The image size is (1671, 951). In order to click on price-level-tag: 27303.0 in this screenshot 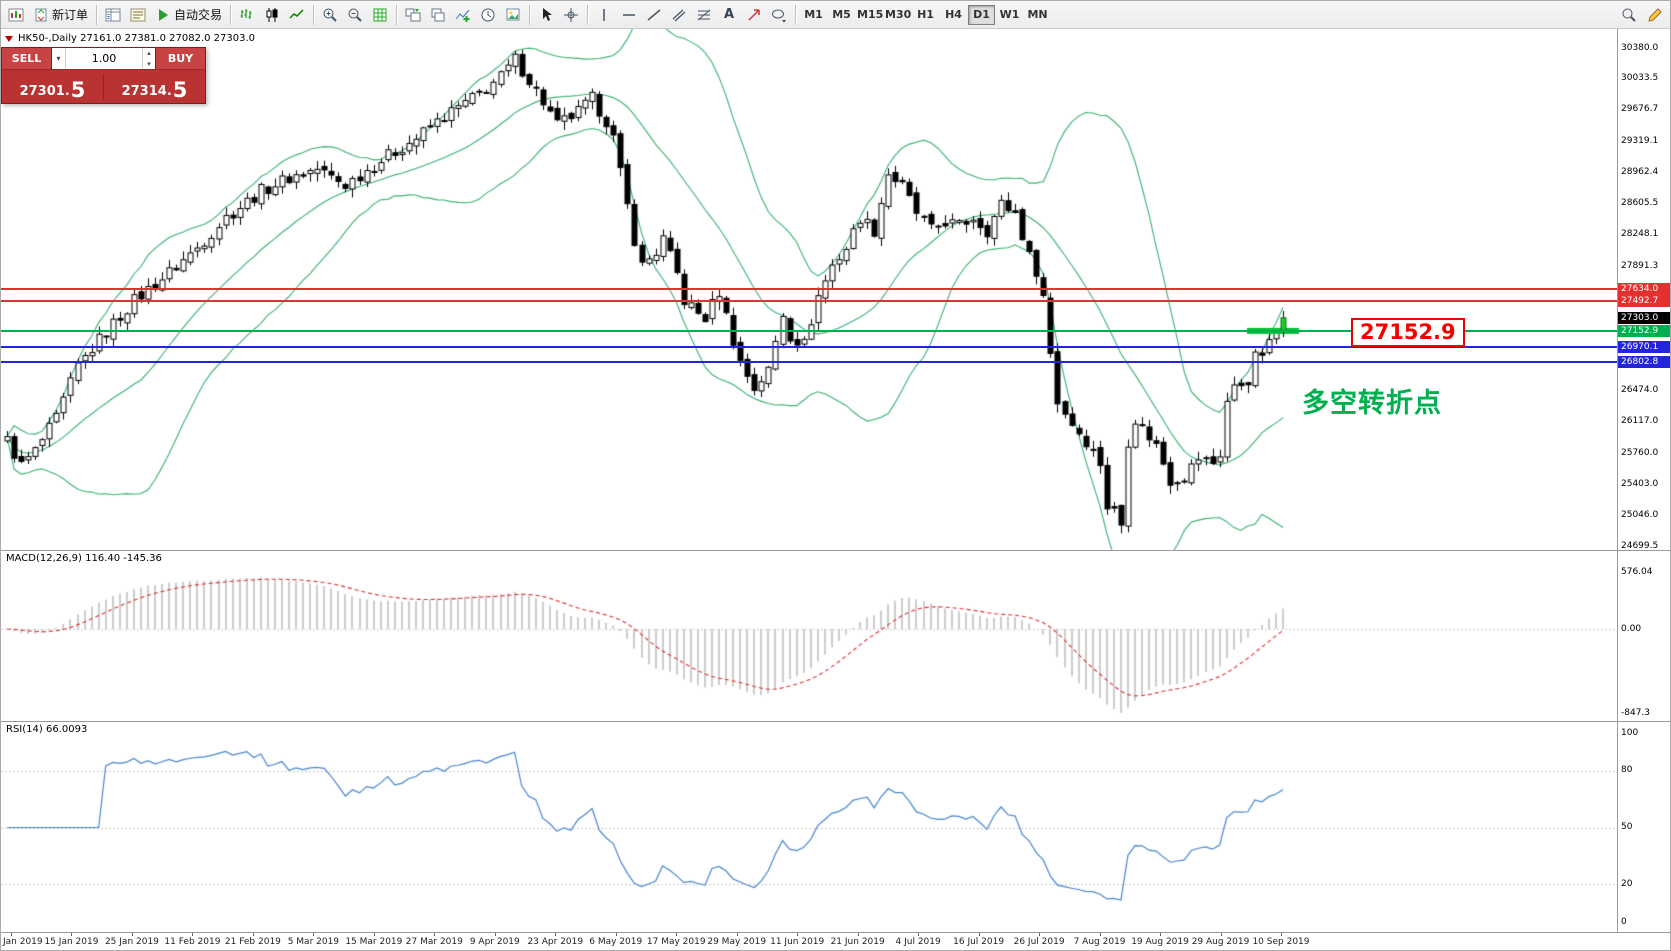, I will do `click(1644, 317)`.